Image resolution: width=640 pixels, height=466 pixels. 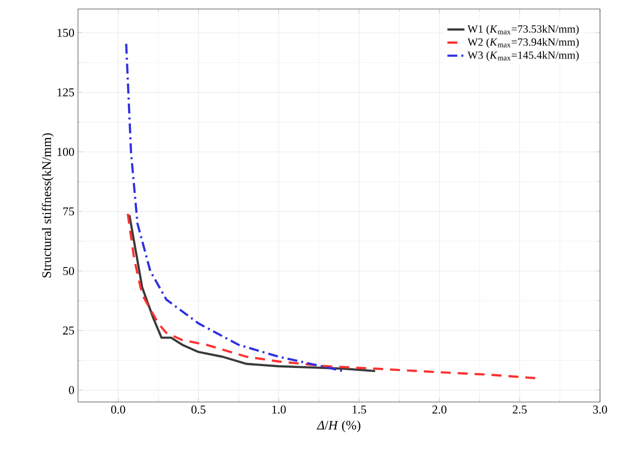 I want to click on y-tick-label: 150, so click(x=66, y=32).